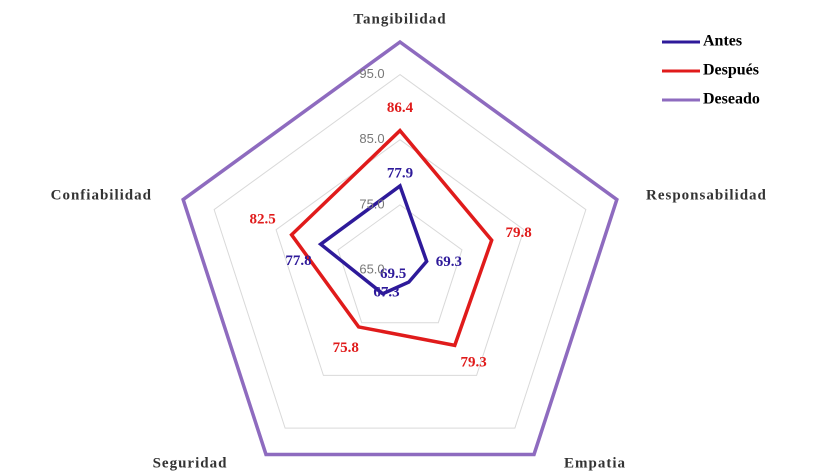 The width and height of the screenshot is (822, 474). What do you see at coordinates (190, 463) in the screenshot?
I see `category-label: Seguridad` at bounding box center [190, 463].